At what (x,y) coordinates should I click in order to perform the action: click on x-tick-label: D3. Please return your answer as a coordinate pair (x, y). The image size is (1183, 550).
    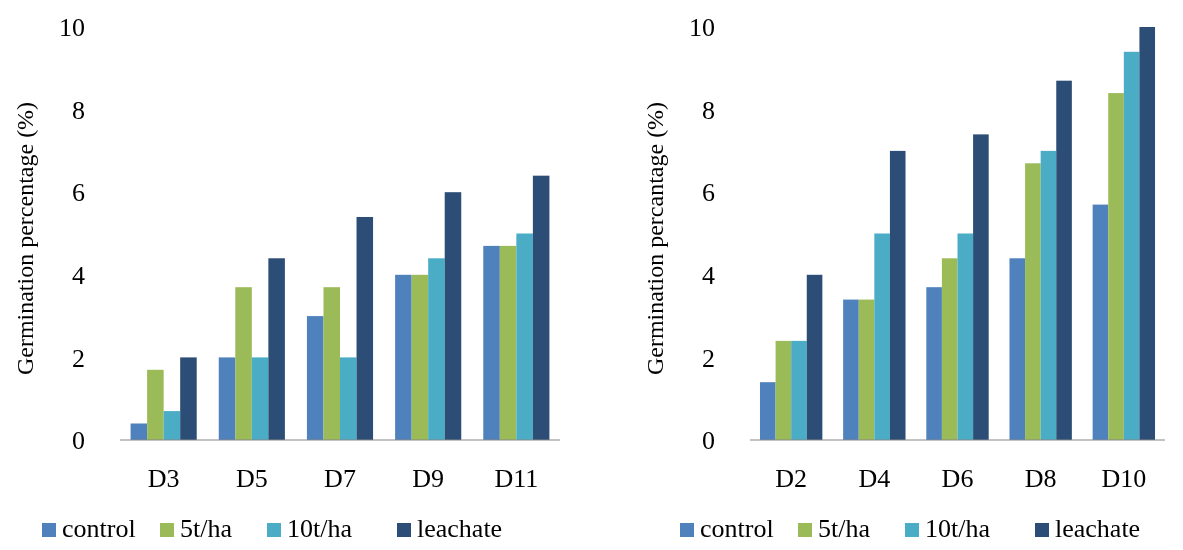
    Looking at the image, I should click on (163, 478).